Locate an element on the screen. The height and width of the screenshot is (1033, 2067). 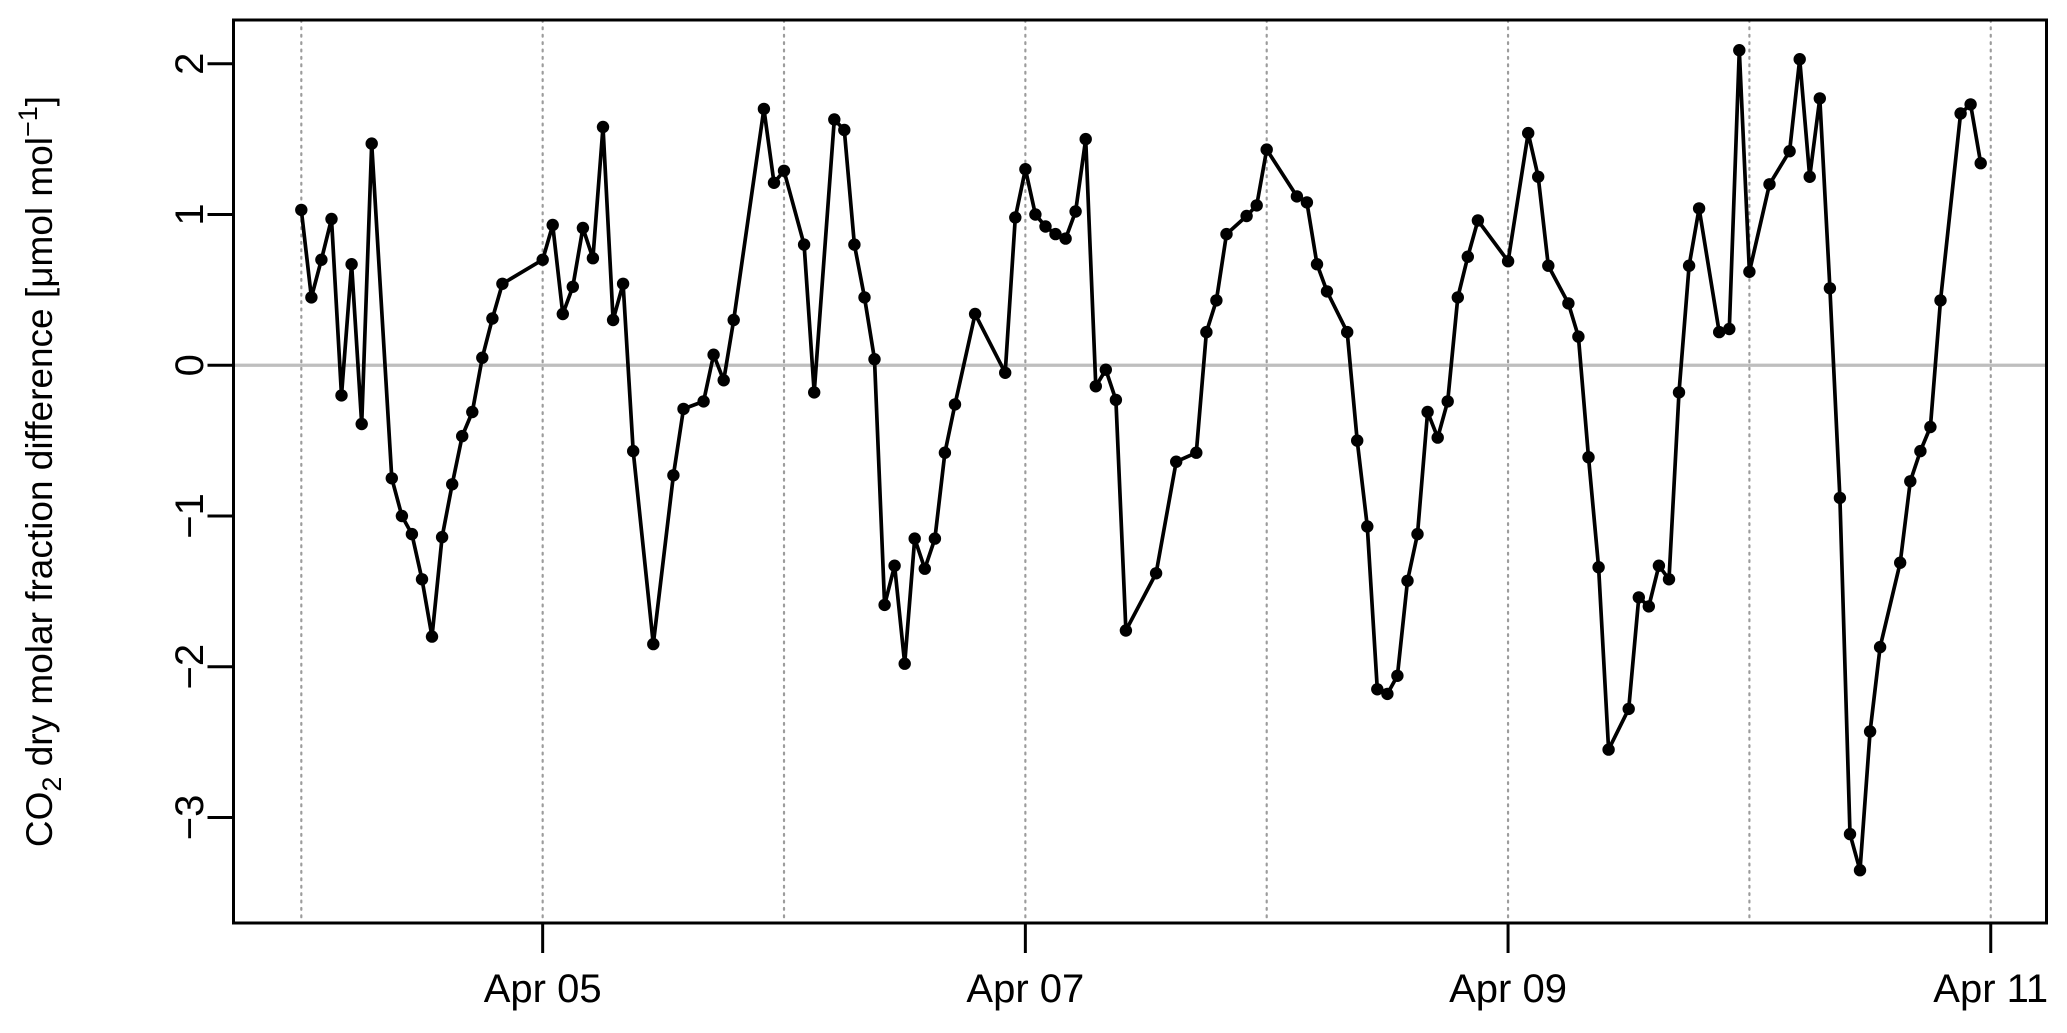
y-tick-label: −2 is located at coordinates (190, 667).